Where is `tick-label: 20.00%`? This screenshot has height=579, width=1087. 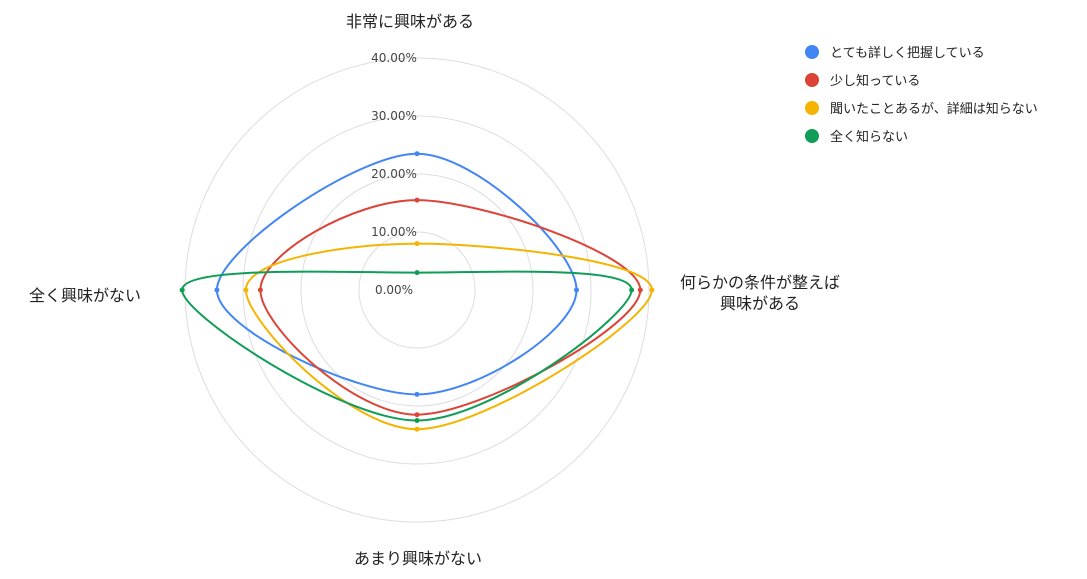
tick-label: 20.00% is located at coordinates (394, 174).